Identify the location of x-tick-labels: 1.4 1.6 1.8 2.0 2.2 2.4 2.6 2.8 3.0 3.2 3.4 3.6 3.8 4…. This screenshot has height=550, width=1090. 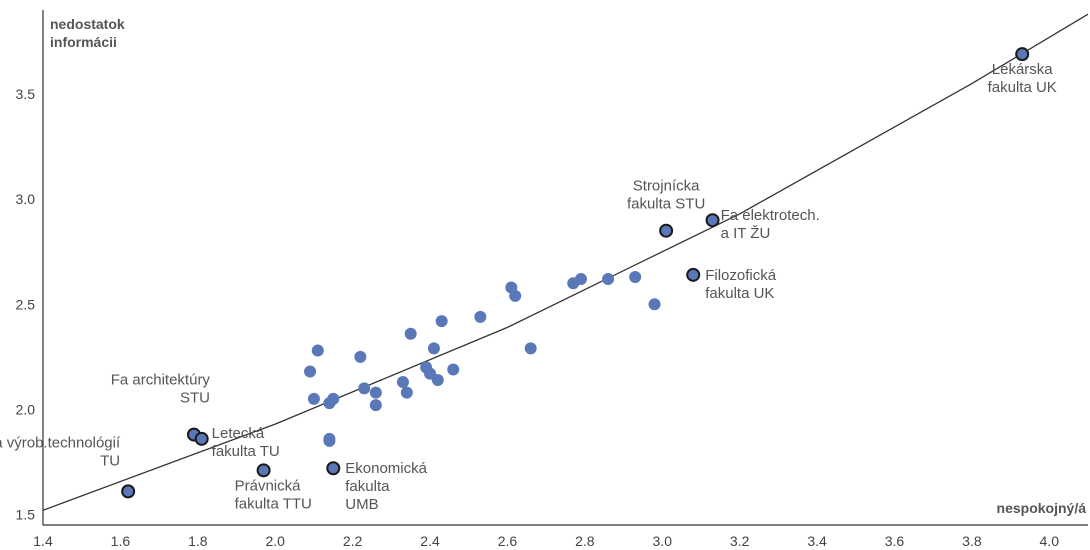
(546, 541).